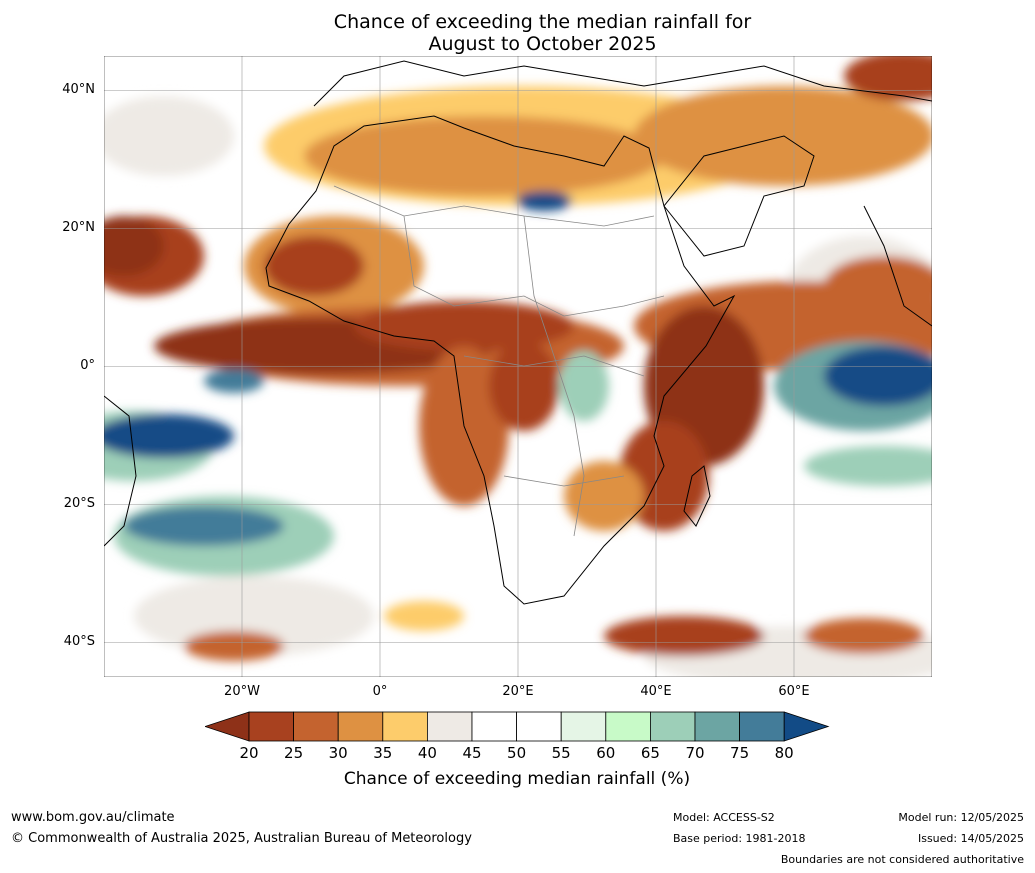 The height and width of the screenshot is (873, 1035). Describe the element at coordinates (740, 753) in the screenshot. I see `colorbar-tick-label: 75` at that location.